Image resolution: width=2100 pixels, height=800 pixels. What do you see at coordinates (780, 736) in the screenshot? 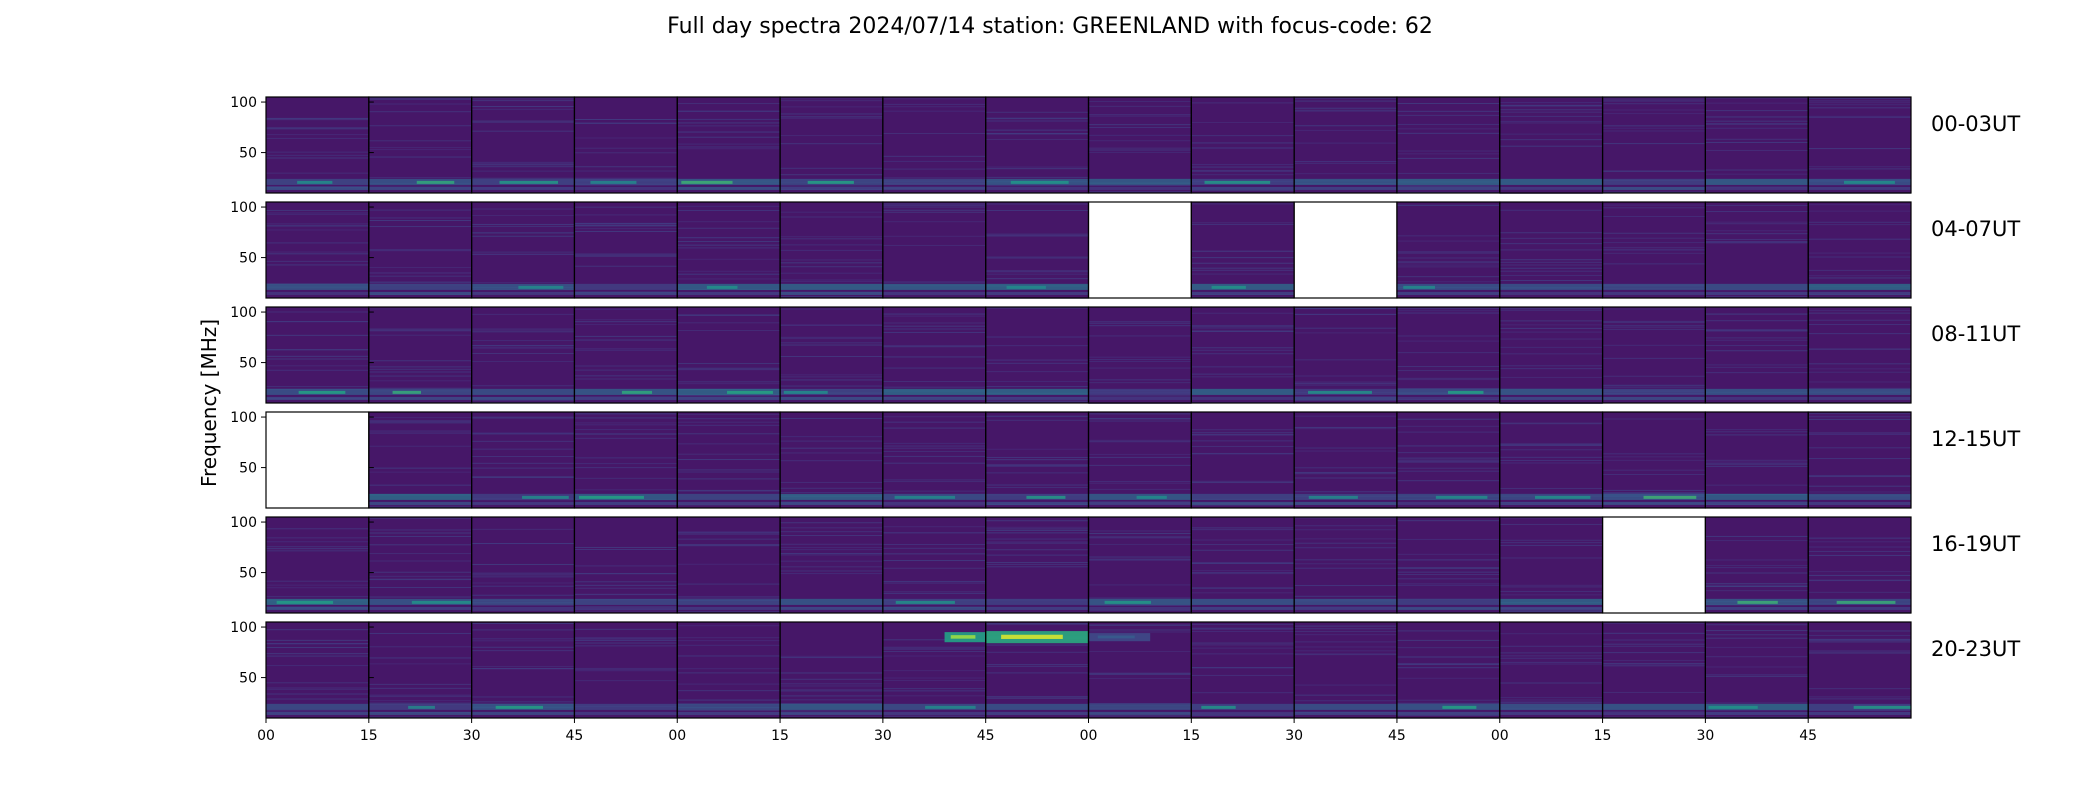
I see `x-tick-label: 15` at bounding box center [780, 736].